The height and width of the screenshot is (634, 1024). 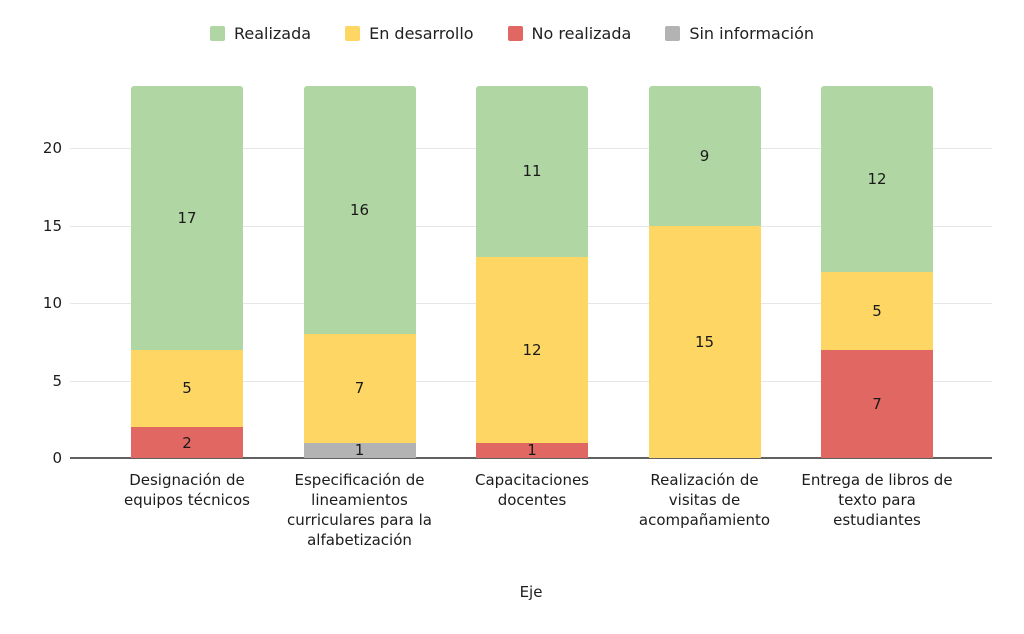 I want to click on y-tick-label-0: 0, so click(x=57, y=458).